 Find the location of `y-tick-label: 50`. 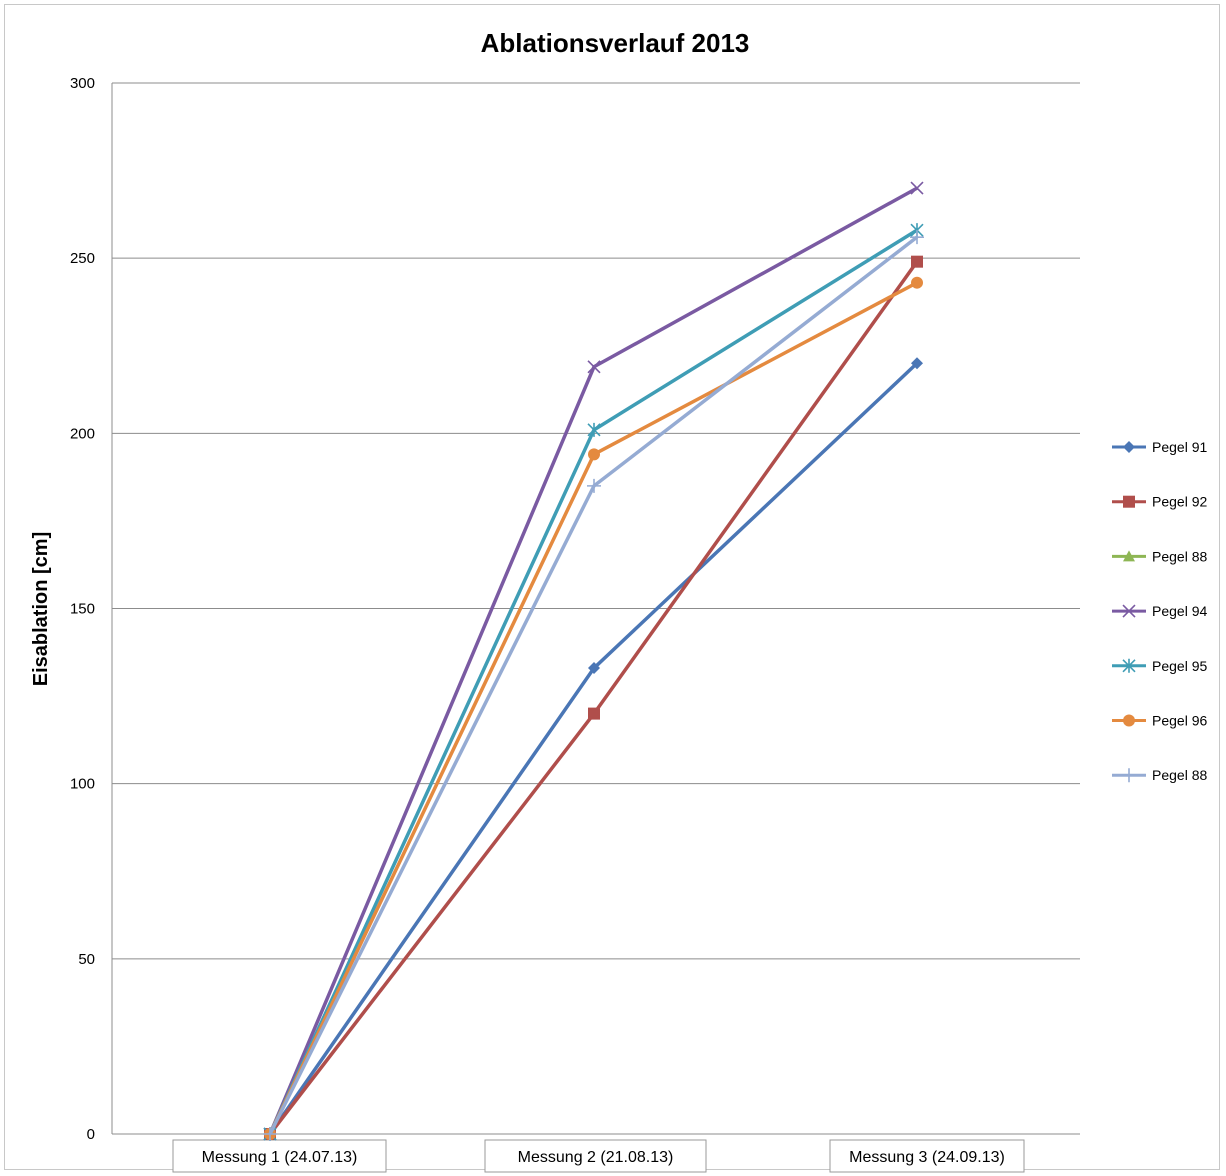

y-tick-label: 50 is located at coordinates (86, 959).